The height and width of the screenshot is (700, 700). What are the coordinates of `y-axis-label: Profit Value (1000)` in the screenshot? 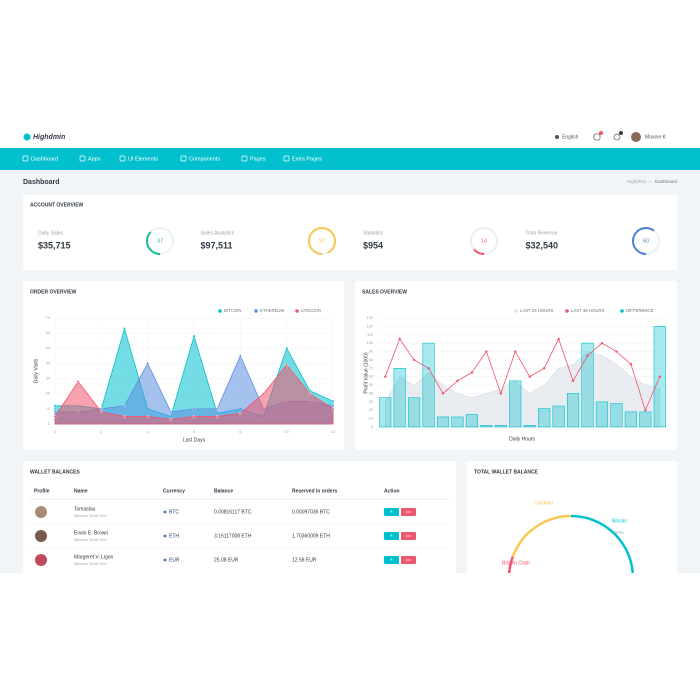 It's located at (366, 373).